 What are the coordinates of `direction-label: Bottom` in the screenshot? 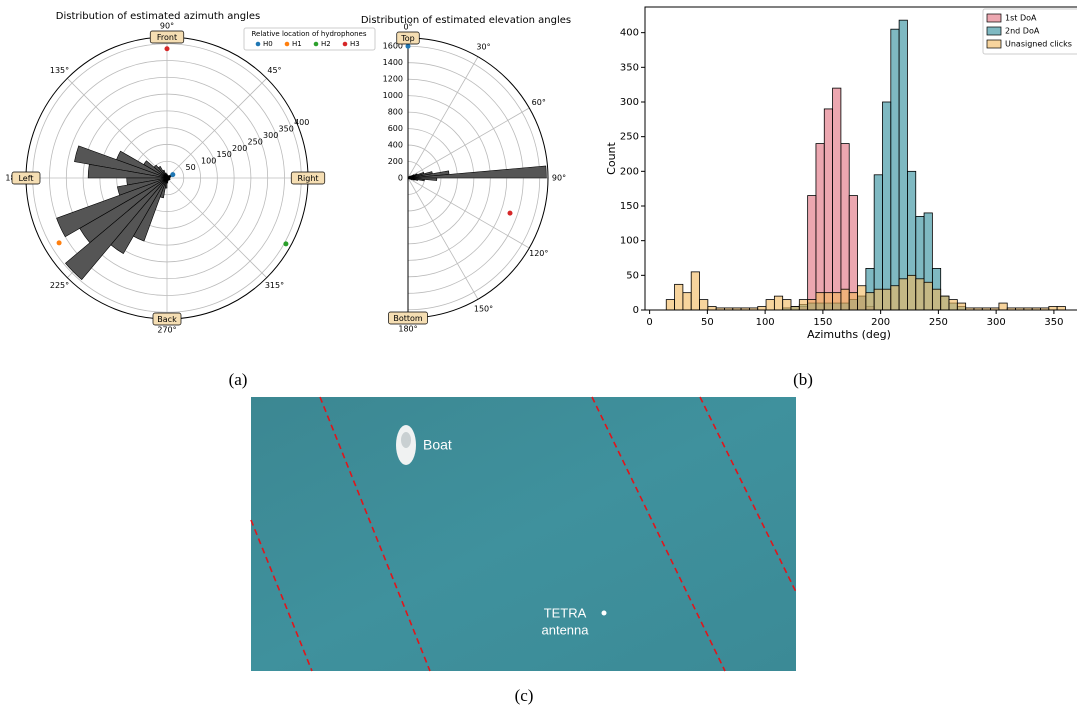 It's located at (408, 318).